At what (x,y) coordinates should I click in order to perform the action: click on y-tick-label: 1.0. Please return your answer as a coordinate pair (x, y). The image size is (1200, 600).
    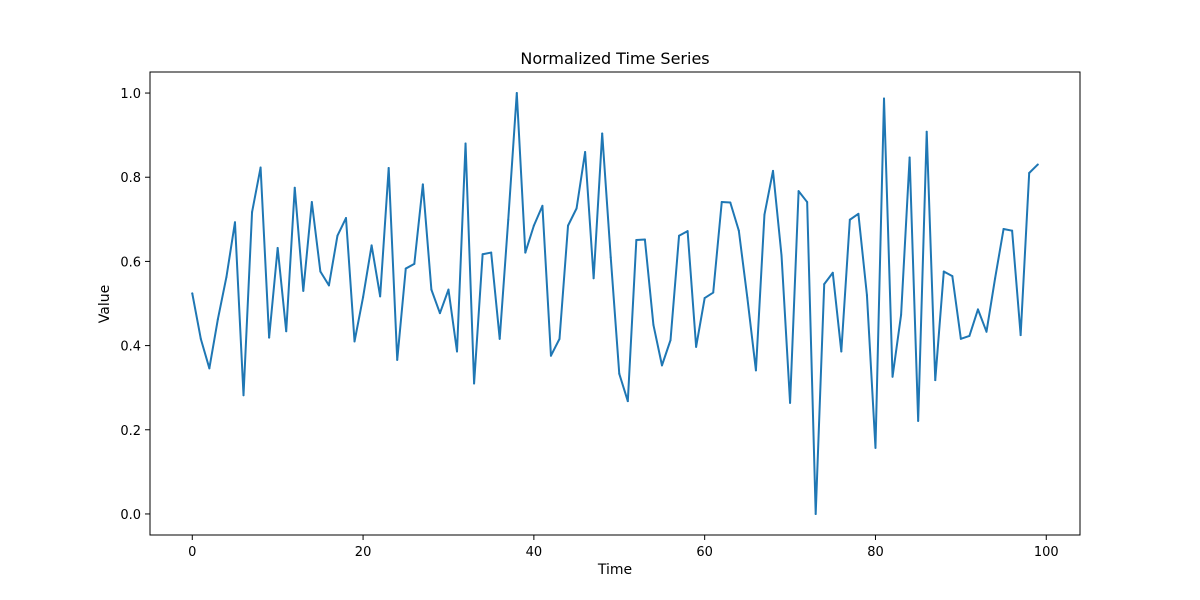
    Looking at the image, I should click on (130, 94).